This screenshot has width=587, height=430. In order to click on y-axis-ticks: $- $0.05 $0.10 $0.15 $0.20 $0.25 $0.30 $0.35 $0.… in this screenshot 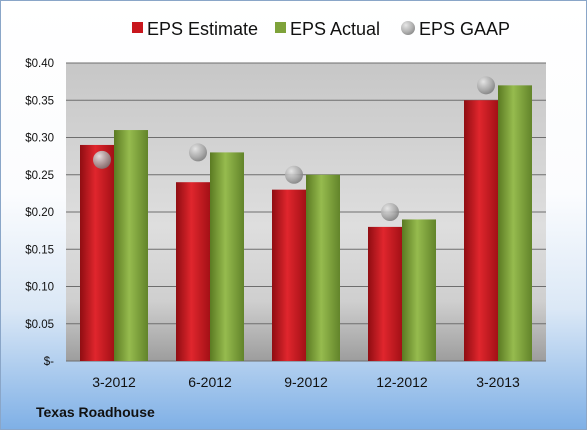, I will do `click(39, 213)`.